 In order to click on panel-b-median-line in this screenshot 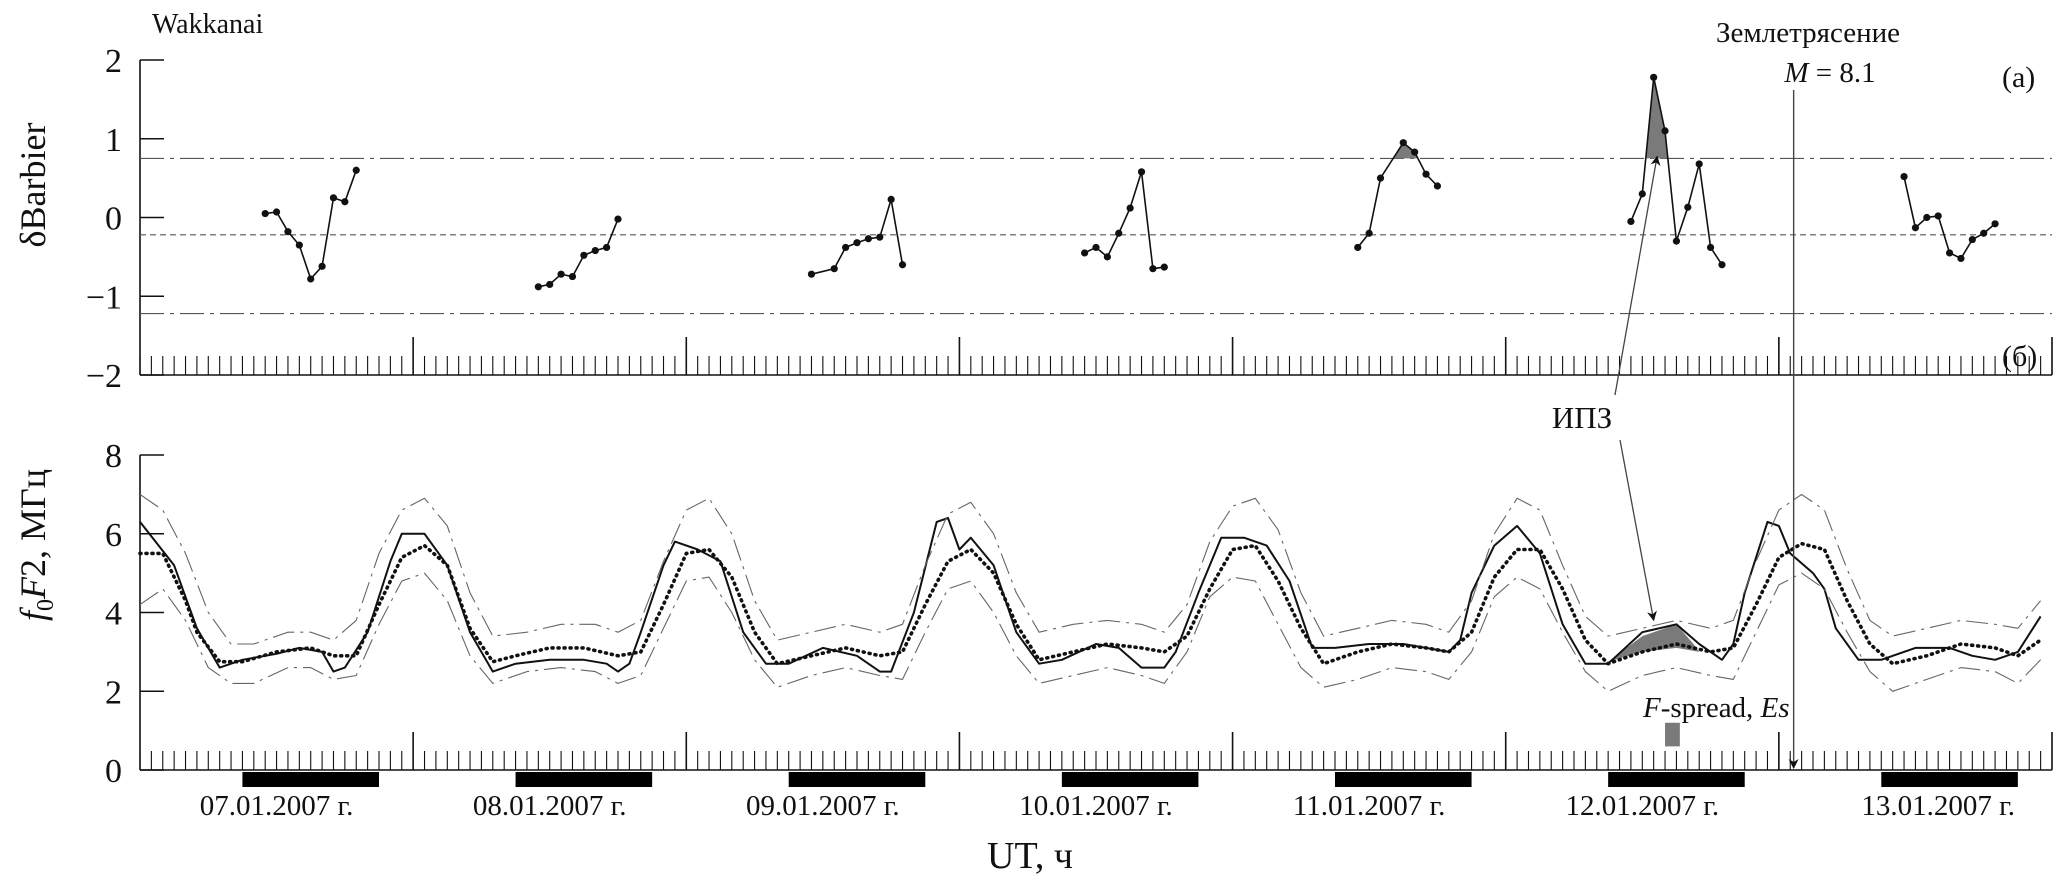, I will do `click(1090, 603)`.